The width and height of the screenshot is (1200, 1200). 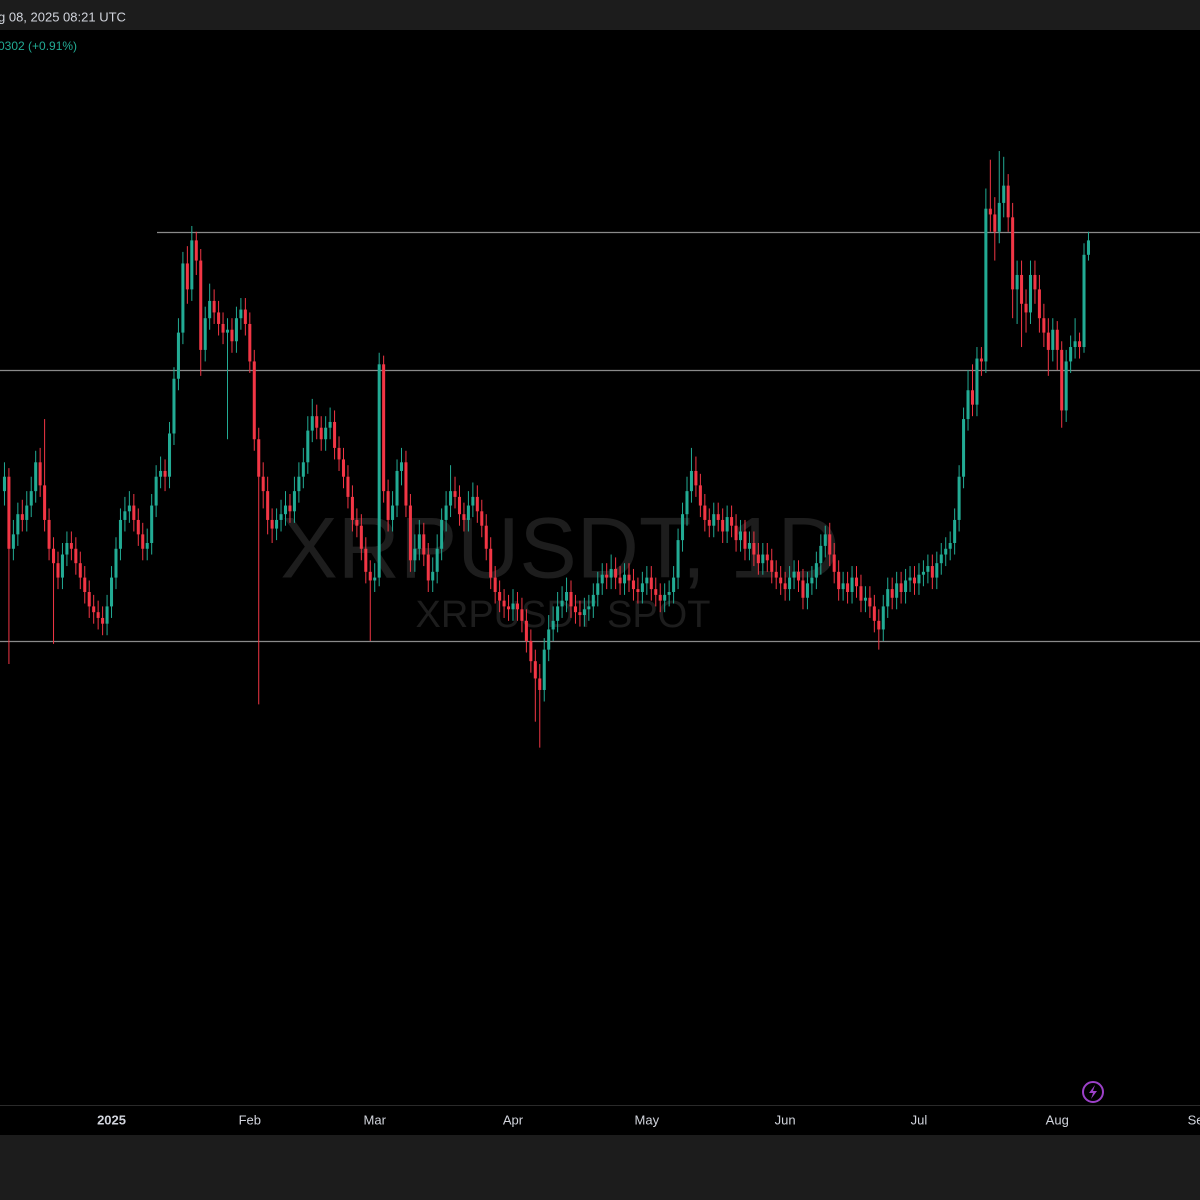 What do you see at coordinates (111, 1119) in the screenshot?
I see `x-tick-label: 2025` at bounding box center [111, 1119].